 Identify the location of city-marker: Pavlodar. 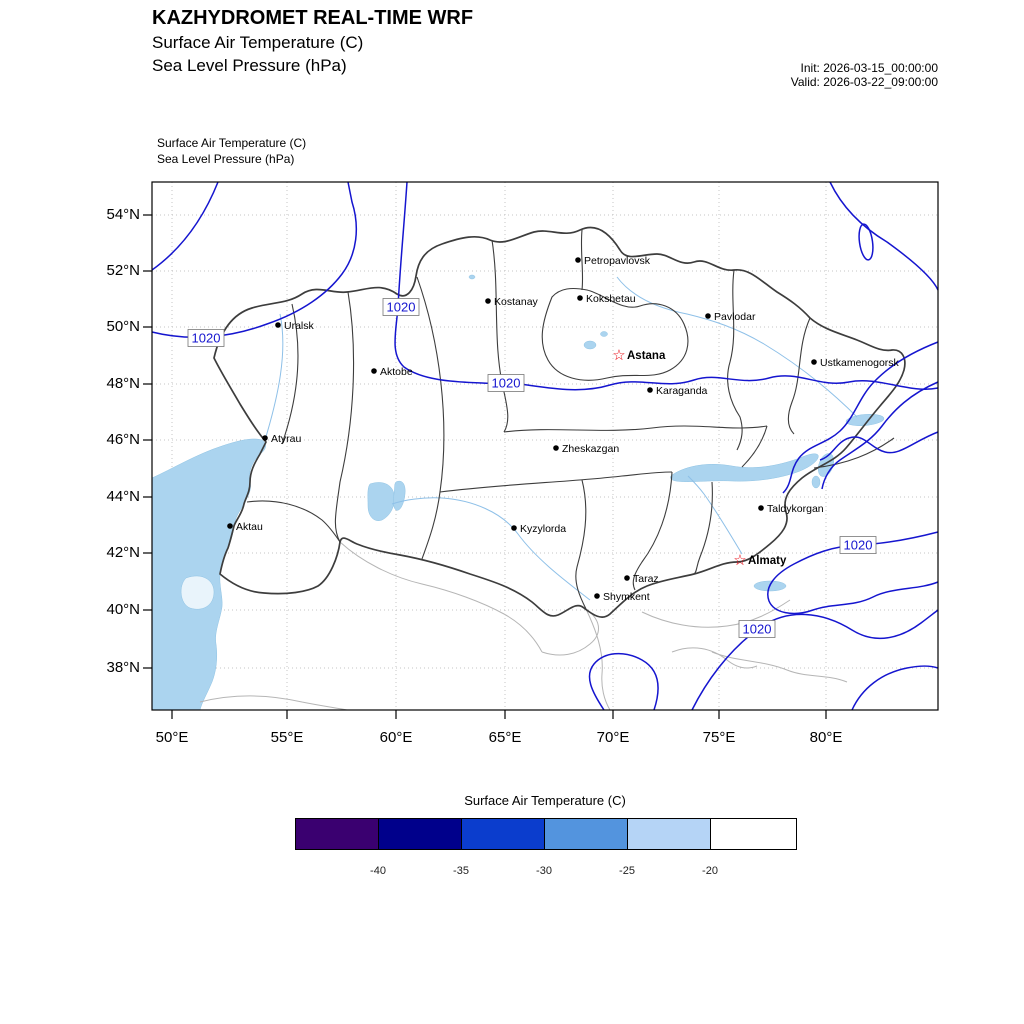
(730, 317).